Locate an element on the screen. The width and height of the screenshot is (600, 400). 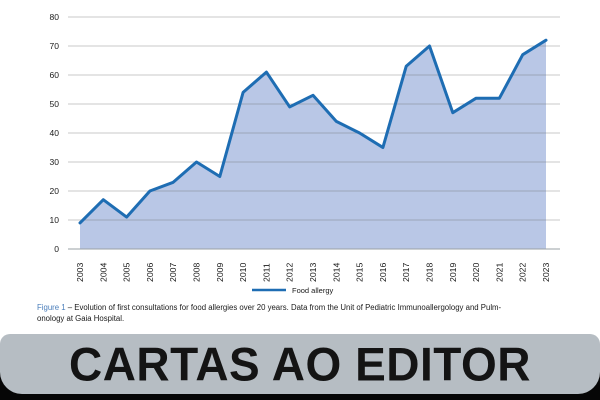
x-tick-label: 2007 is located at coordinates (173, 272).